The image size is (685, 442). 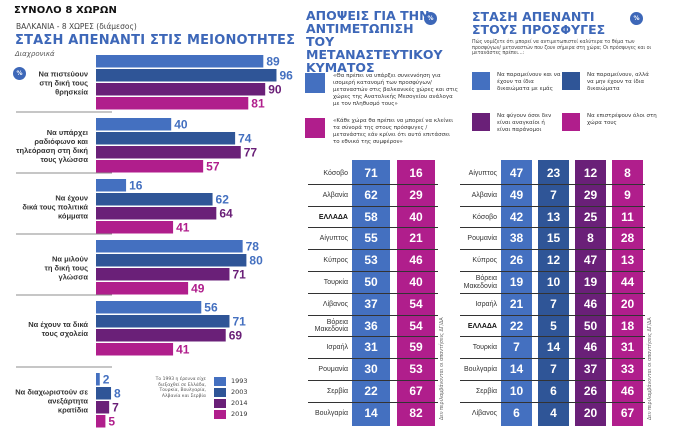 What do you see at coordinates (590, 238) in the screenshot?
I see `table-cell-value: 8` at bounding box center [590, 238].